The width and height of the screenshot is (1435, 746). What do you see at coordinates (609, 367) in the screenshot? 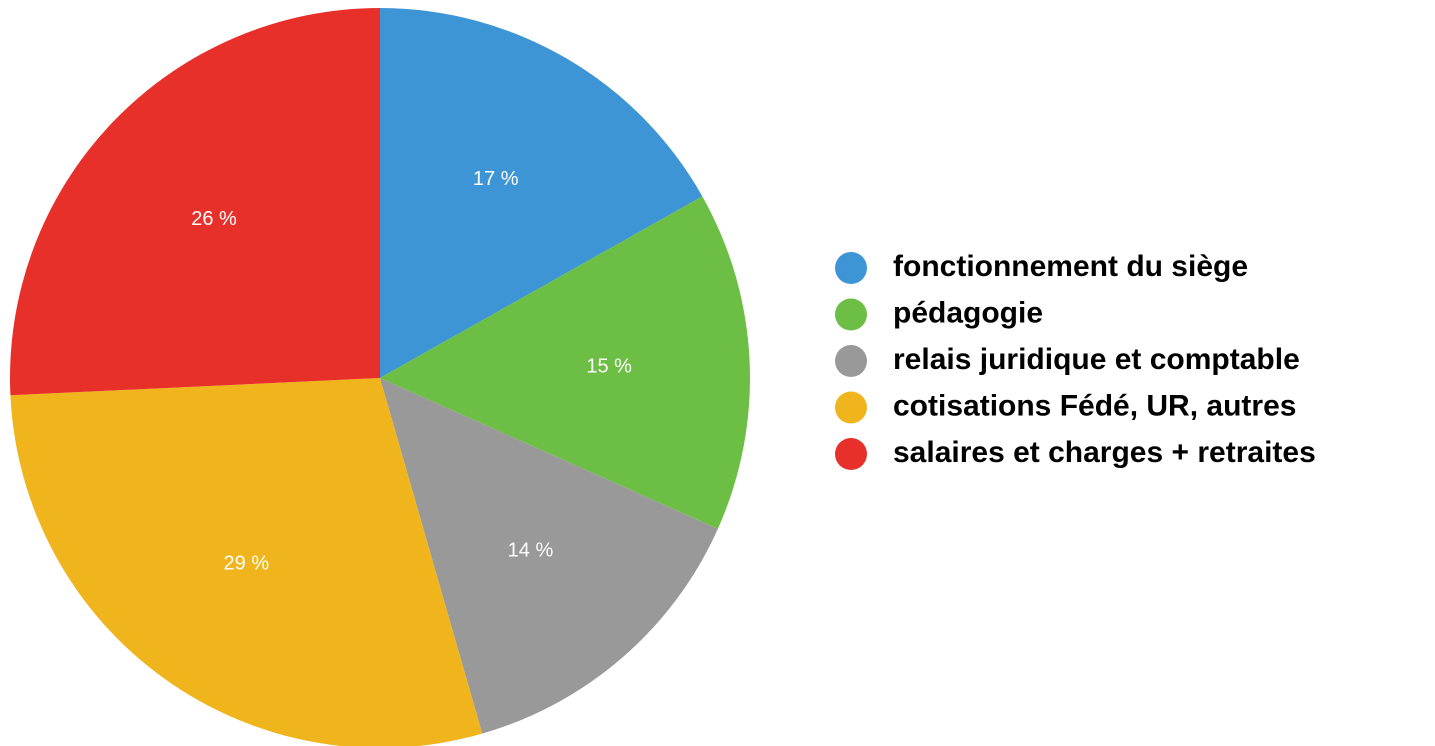
I see `value-label: 15 %` at bounding box center [609, 367].